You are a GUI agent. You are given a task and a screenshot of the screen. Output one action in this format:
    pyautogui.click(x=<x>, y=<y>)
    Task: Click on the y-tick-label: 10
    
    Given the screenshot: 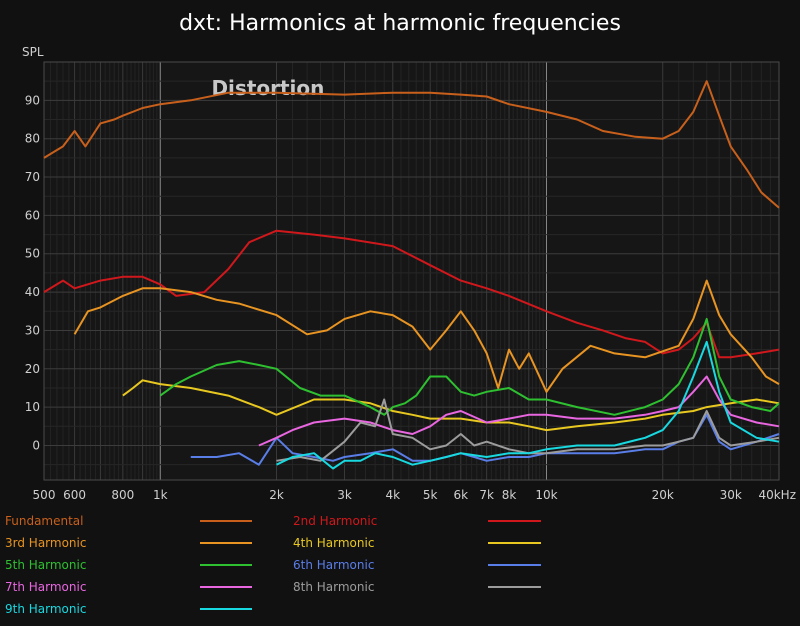 What is the action you would take?
    pyautogui.click(x=32, y=407)
    